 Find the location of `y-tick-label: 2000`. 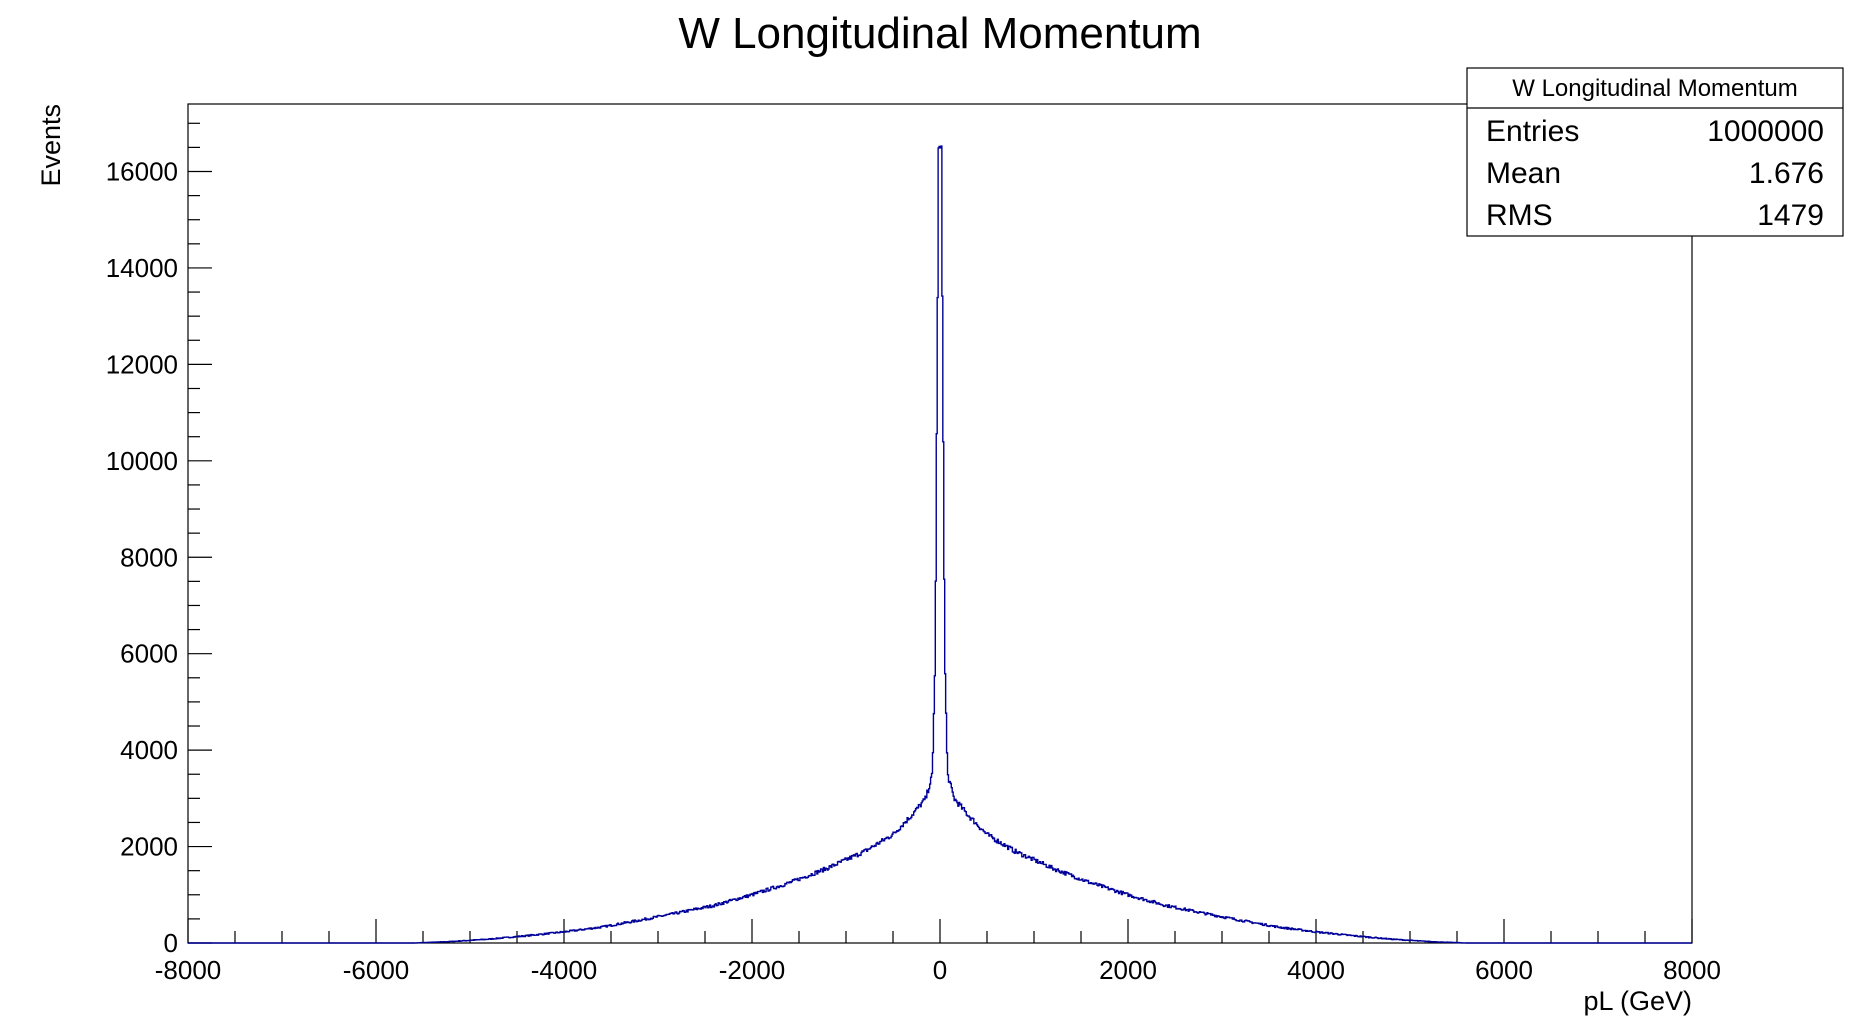

y-tick-label: 2000 is located at coordinates (149, 847).